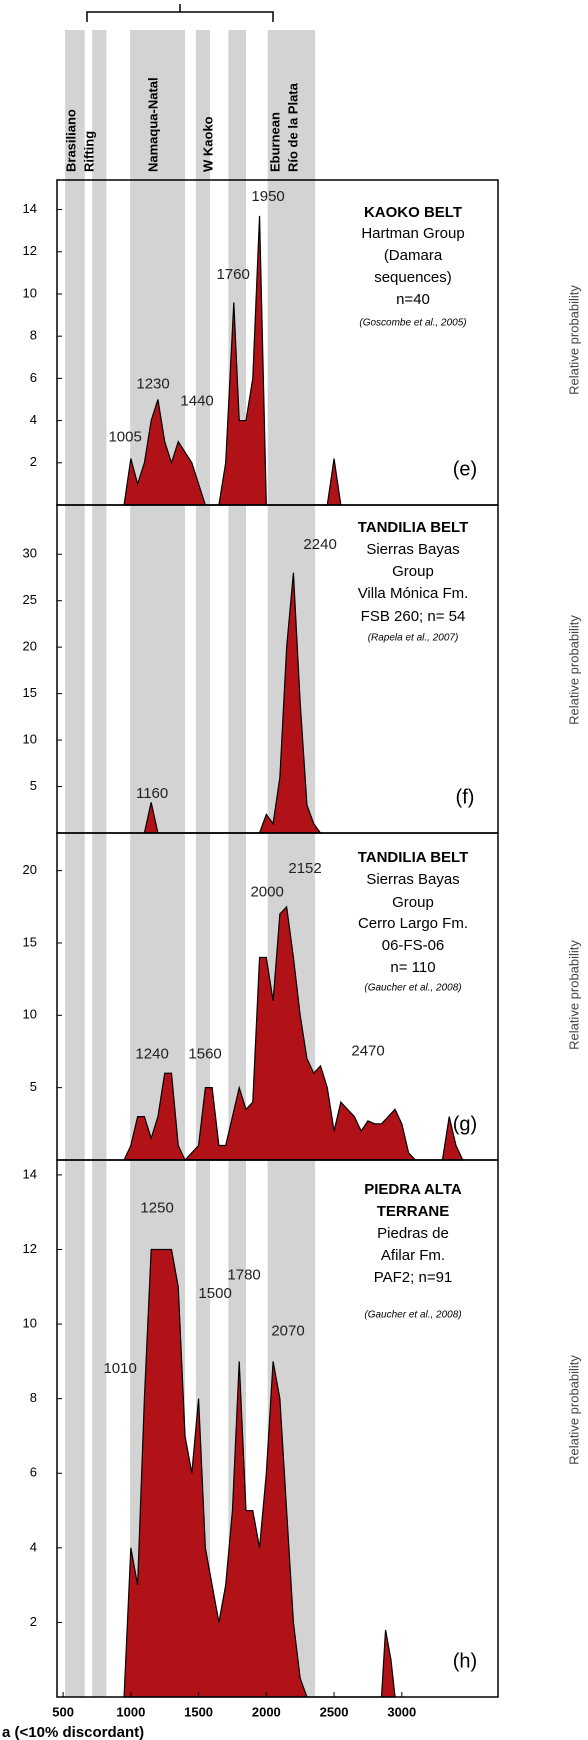 This screenshot has height=1740, width=588. What do you see at coordinates (232, 274) in the screenshot?
I see `peak-label: 1760` at bounding box center [232, 274].